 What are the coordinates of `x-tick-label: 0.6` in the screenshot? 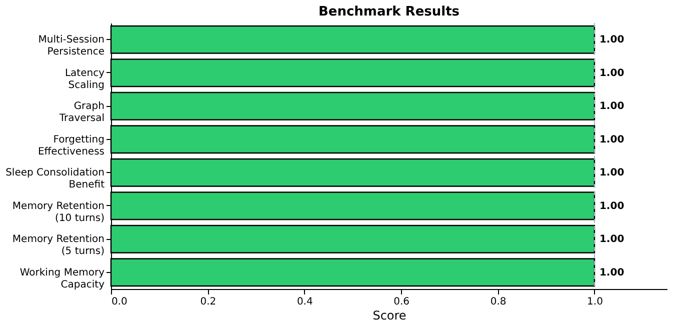 It's located at (402, 302).